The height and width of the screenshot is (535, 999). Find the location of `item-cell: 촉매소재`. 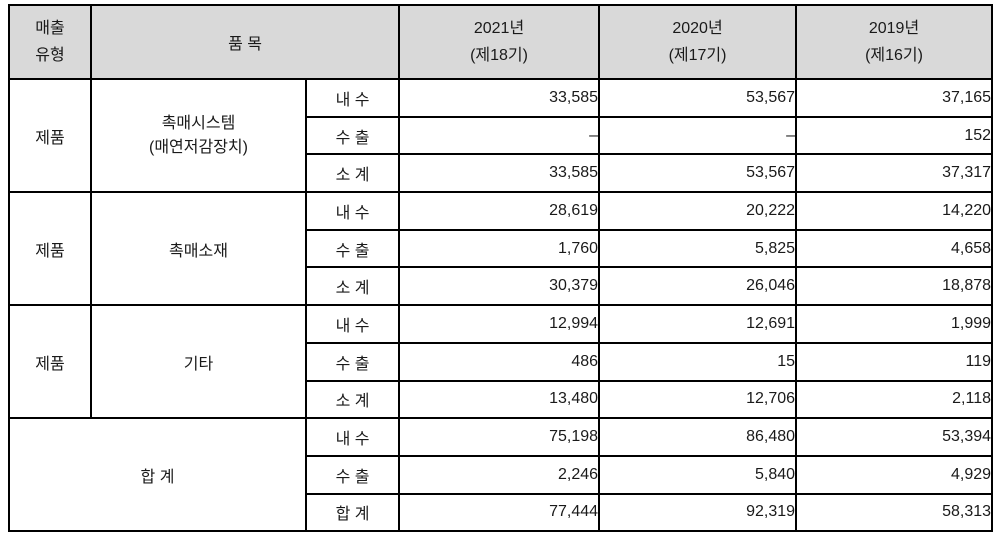

item-cell: 촉매소재 is located at coordinates (198, 249).